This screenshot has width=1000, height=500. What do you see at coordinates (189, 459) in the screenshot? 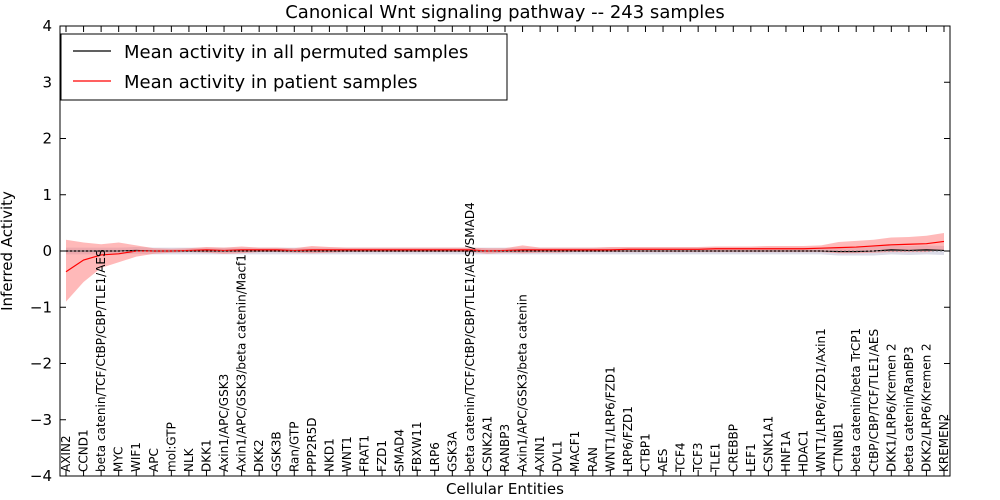
I see `x-tick-label: NLK` at bounding box center [189, 459].